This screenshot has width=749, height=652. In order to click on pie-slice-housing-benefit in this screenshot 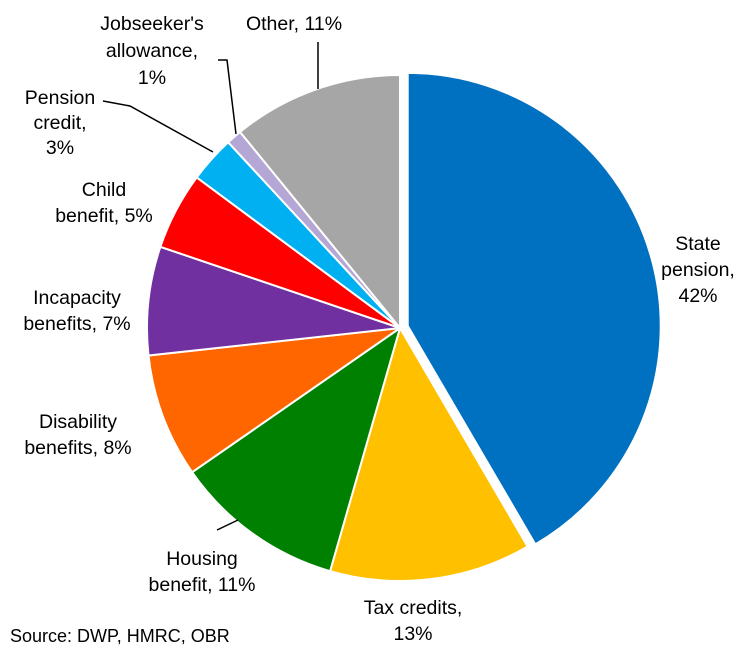, I will do `click(296, 449)`.